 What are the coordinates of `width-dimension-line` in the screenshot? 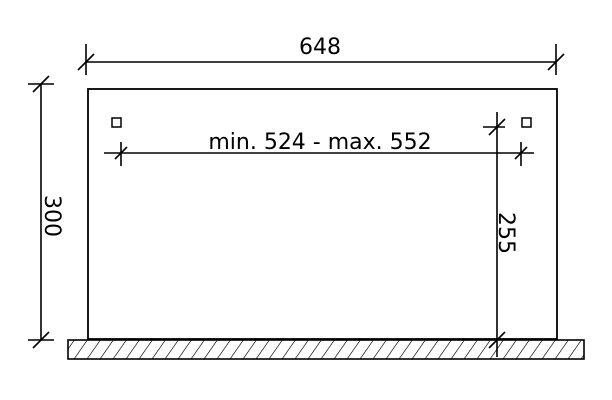 It's located at (321, 59).